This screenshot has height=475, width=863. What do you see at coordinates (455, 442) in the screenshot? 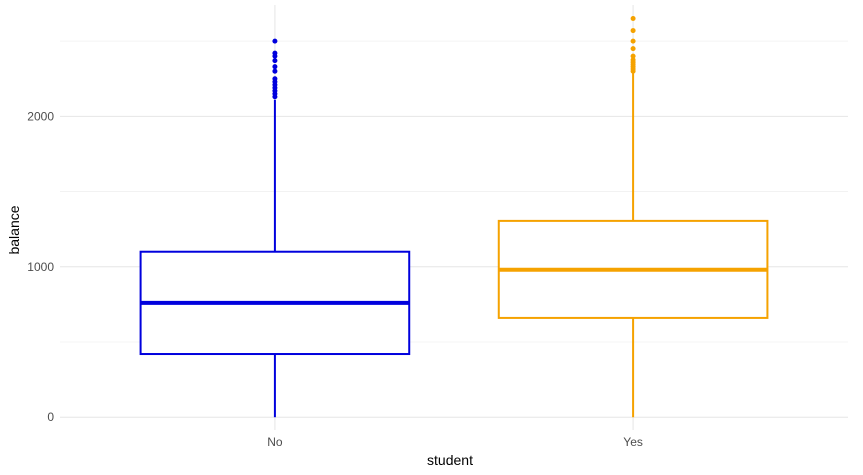
I see `x-axis-ticks: No Yes` at bounding box center [455, 442].